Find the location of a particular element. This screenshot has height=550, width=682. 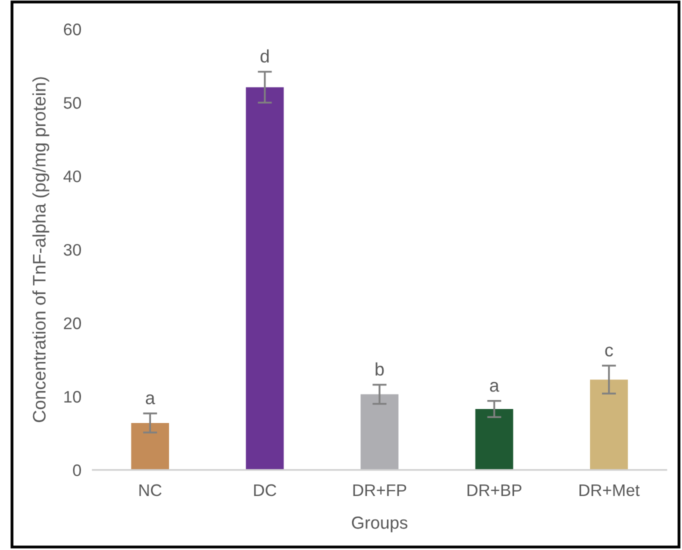

y-tick-label: 20 is located at coordinates (72, 323).